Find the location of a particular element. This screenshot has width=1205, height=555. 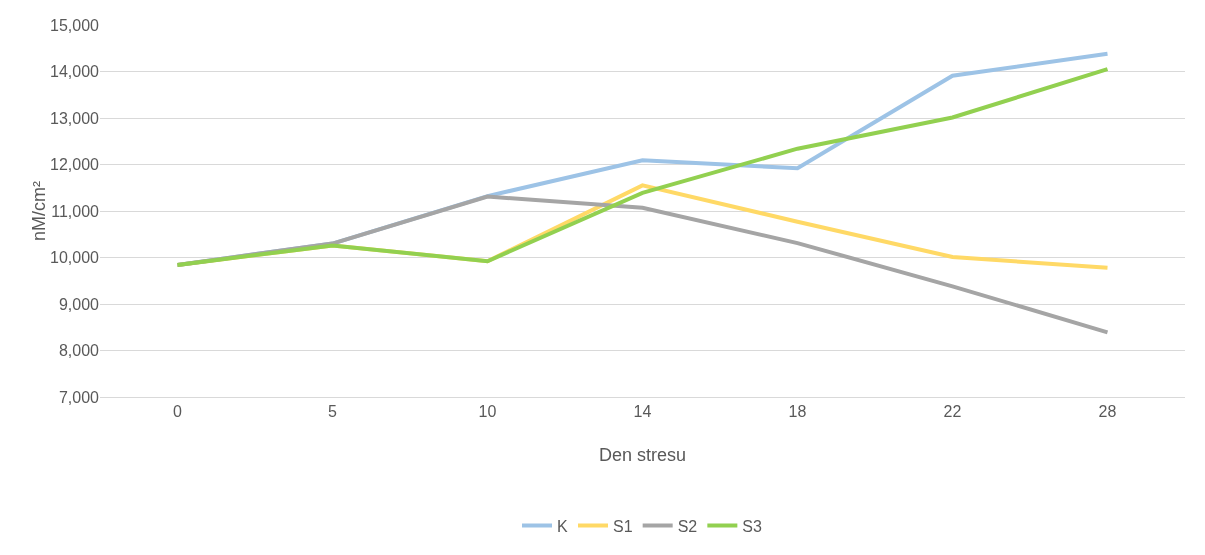

y-tick-label: 11,000 is located at coordinates (75, 211).